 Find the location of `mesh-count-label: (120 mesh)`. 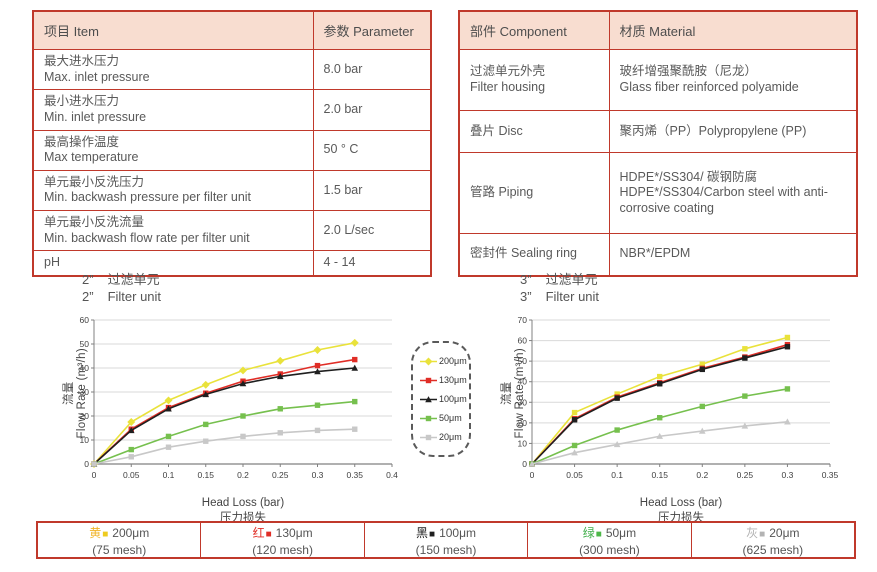

mesh-count-label: (120 mesh) is located at coordinates (282, 549).